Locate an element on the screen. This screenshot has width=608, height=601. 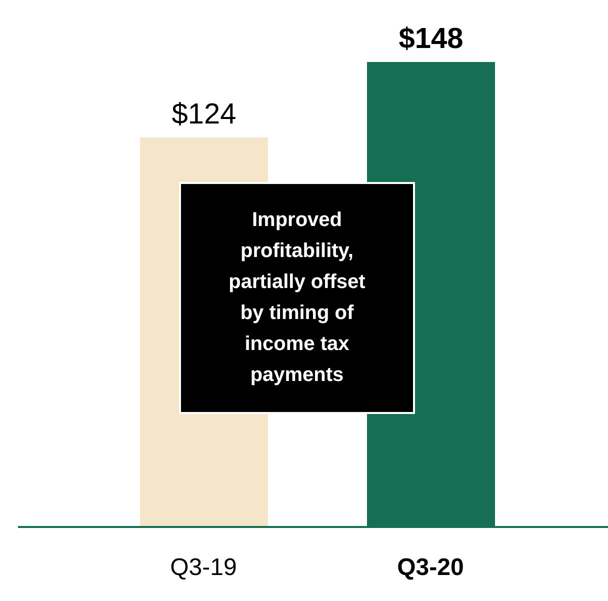
callout-box: Improved profitability, partially offset by timing of income tax payments is located at coordinates (297, 298).